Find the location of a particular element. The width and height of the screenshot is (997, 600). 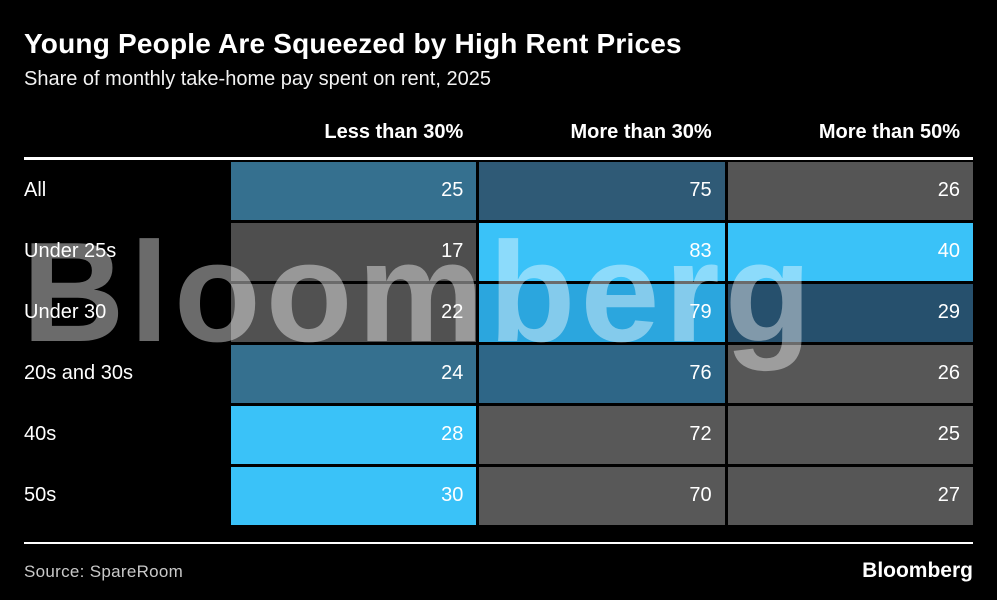

row-label: Under 30 is located at coordinates (126, 312).